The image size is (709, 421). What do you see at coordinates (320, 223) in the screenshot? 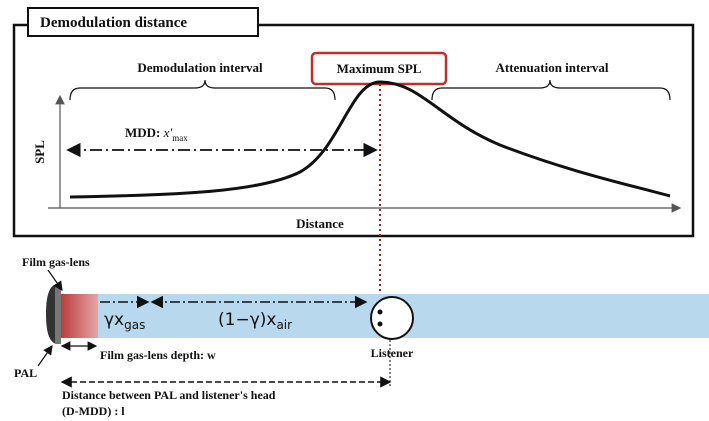
I see `x-axis-label: Distance` at bounding box center [320, 223].